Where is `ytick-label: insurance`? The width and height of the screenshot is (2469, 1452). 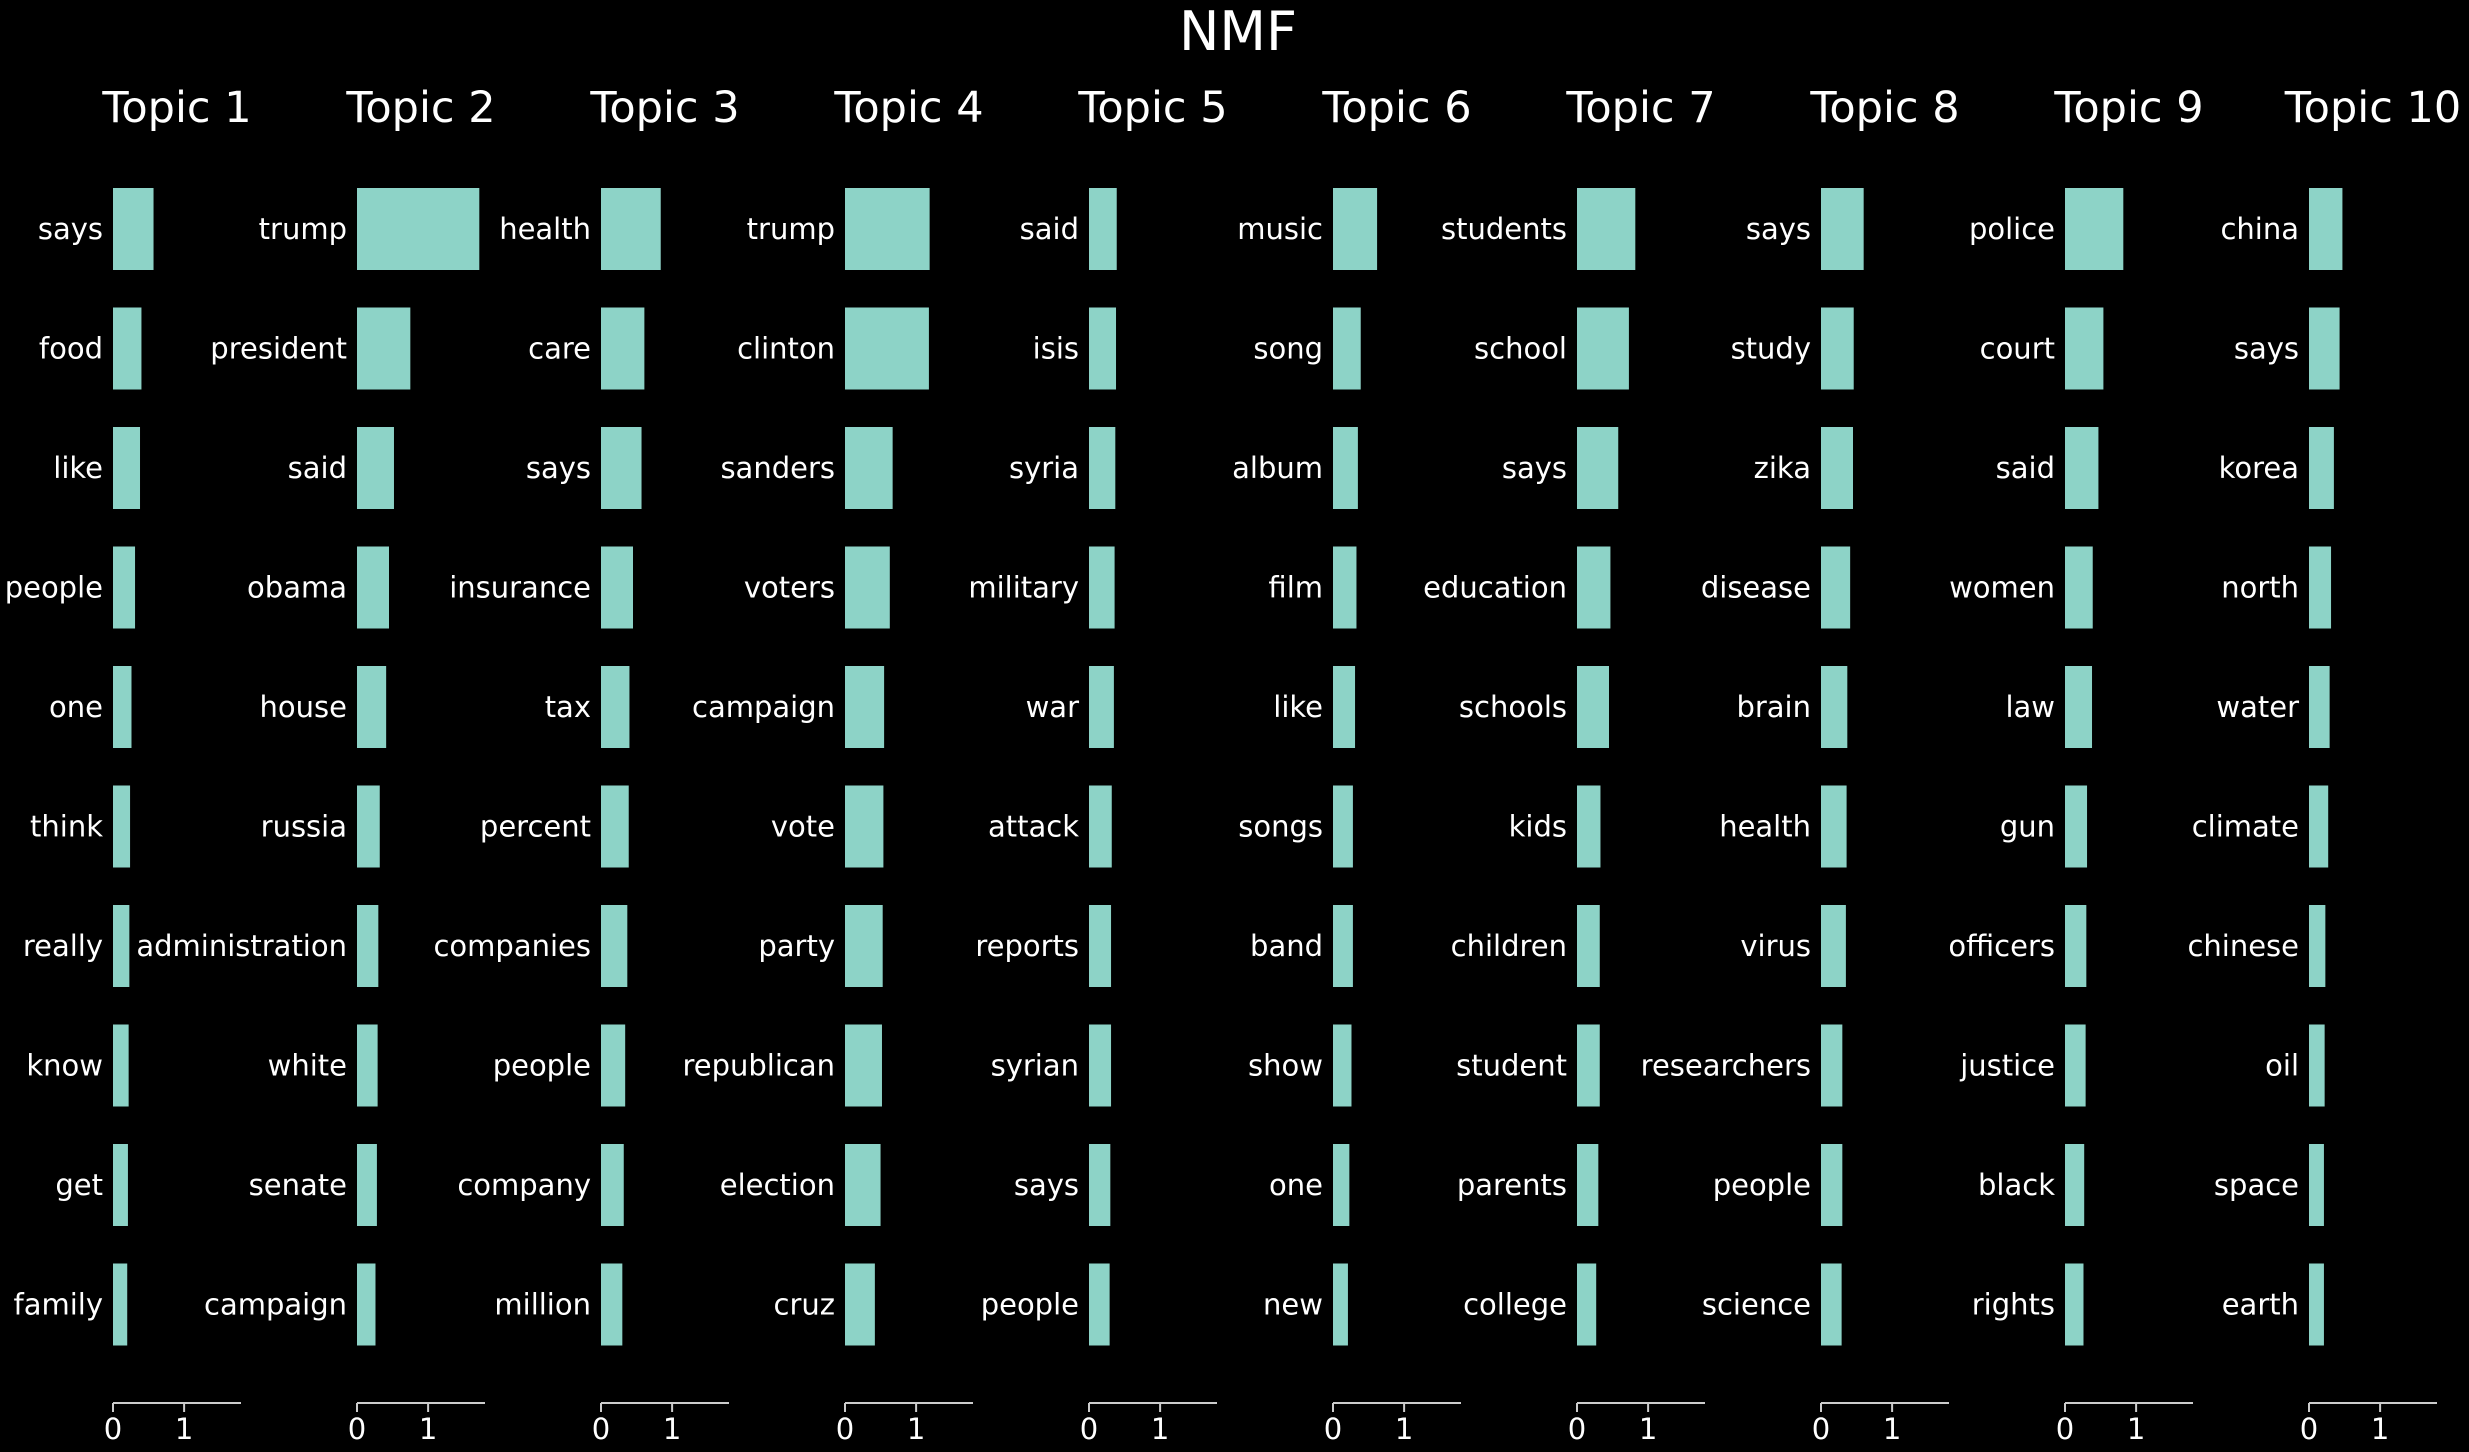 ytick-label: insurance is located at coordinates (520, 588).